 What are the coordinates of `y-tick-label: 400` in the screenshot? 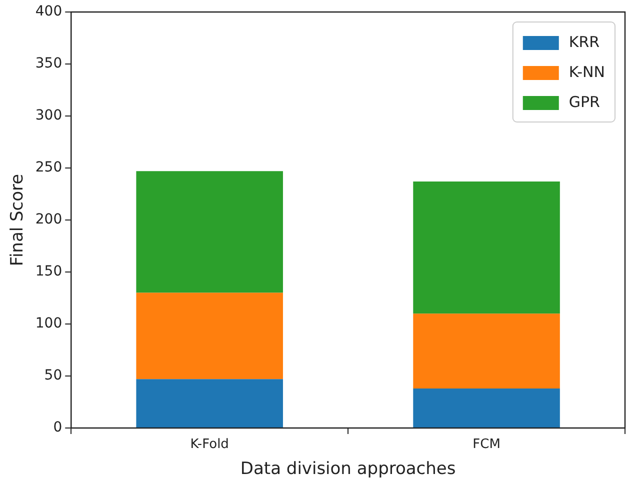 It's located at (48, 12).